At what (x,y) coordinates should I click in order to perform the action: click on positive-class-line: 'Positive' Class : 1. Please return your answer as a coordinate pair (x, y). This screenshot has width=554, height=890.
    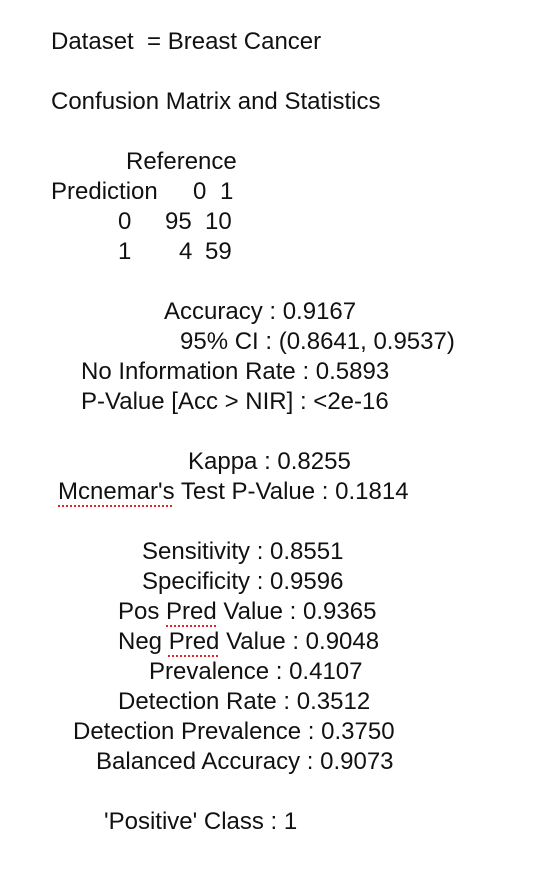
    Looking at the image, I should click on (201, 821).